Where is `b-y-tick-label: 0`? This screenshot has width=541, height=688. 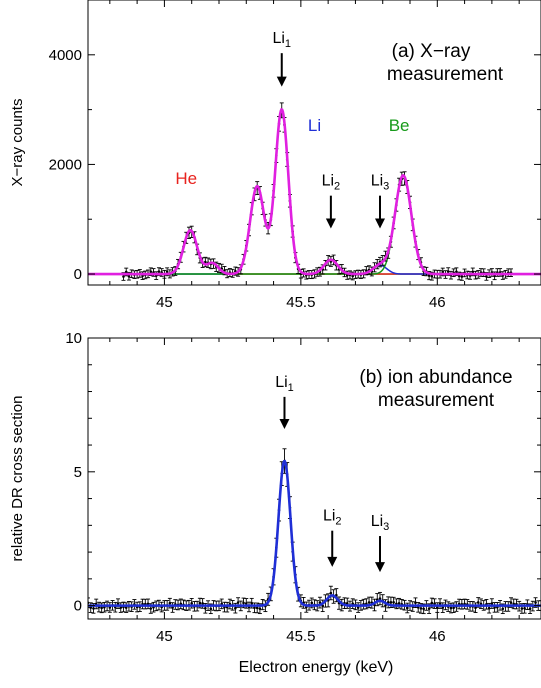
b-y-tick-label: 0 is located at coordinates (78, 606).